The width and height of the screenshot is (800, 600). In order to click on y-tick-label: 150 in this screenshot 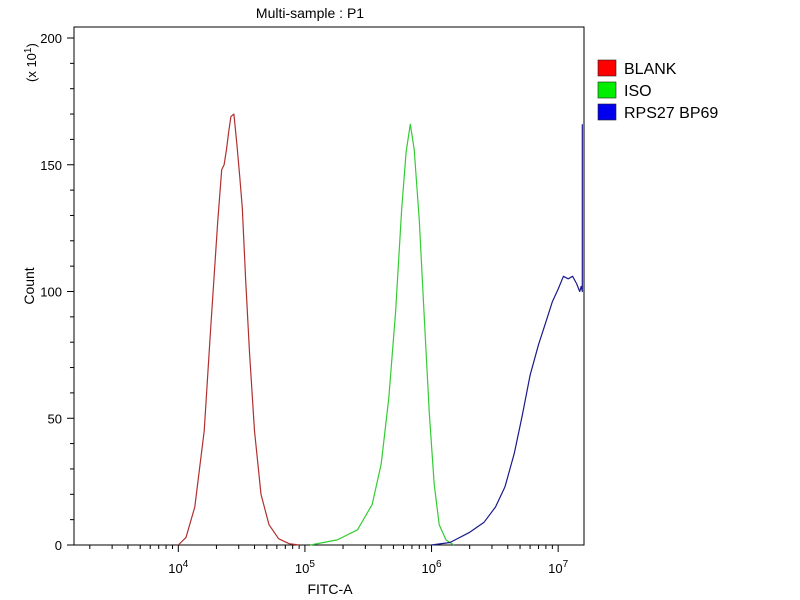, I will do `click(51, 165)`.